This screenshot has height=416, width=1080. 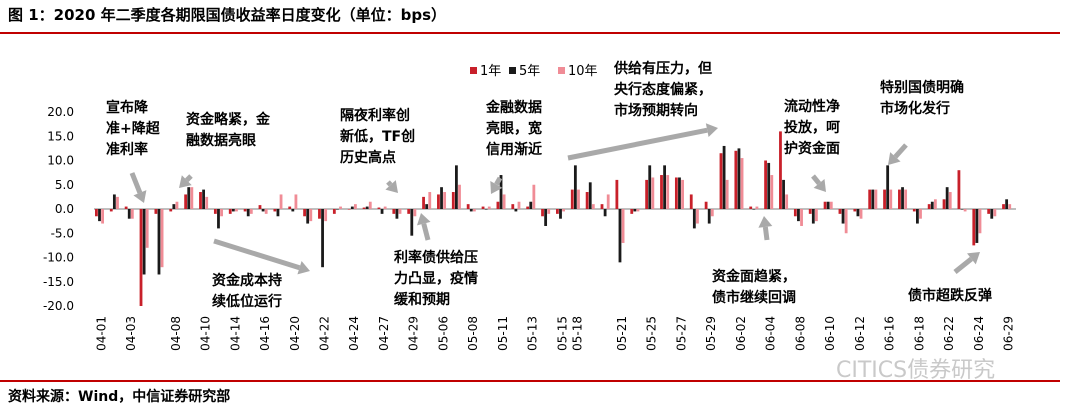 What do you see at coordinates (919, 333) in the screenshot?
I see `x-tick-label: 06-18` at bounding box center [919, 333].